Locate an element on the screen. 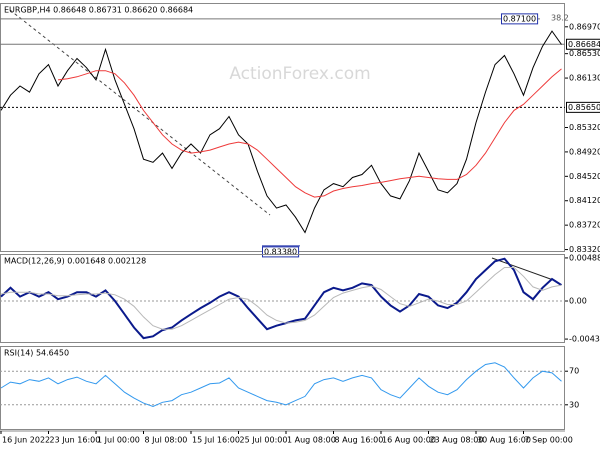 This screenshot has width=600, height=454. y-tick-label: -0.004315 is located at coordinates (584, 339).